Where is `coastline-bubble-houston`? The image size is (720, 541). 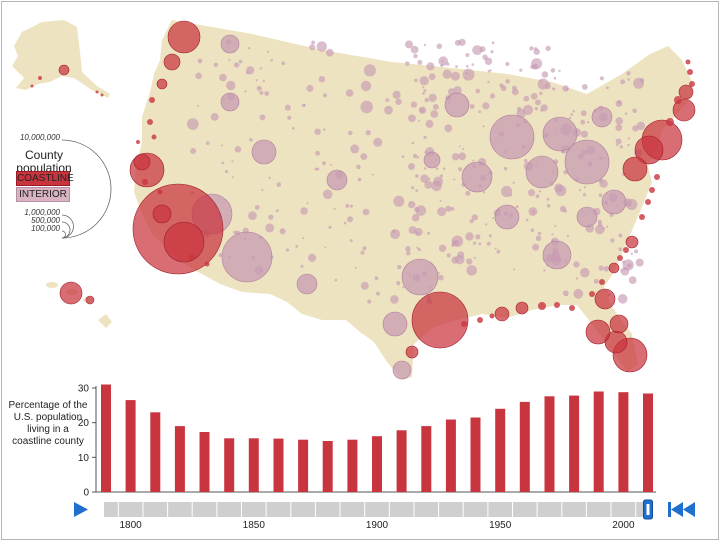
coastline-bubble-houston is located at coordinates (440, 320).